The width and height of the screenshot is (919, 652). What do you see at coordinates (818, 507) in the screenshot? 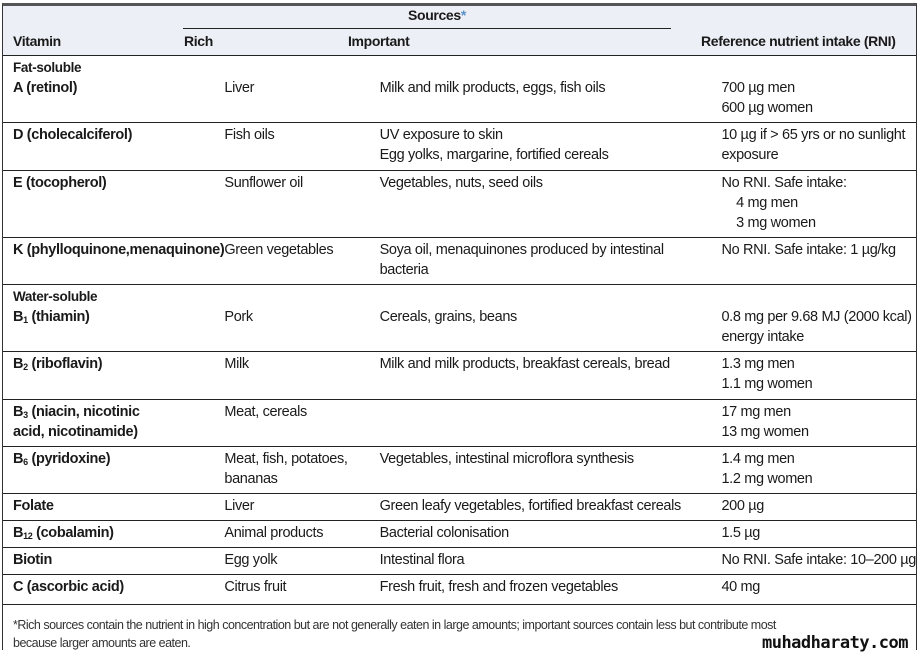
I see `rni-value-cell: 200 µg` at bounding box center [818, 507].